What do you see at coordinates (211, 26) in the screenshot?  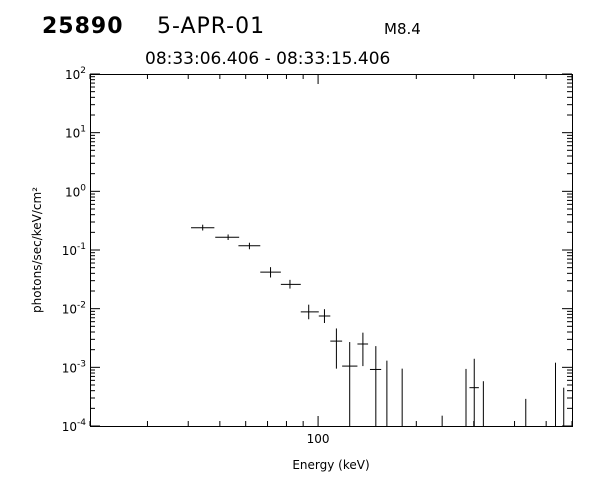 I see `event-date: 5-APR-01` at bounding box center [211, 26].